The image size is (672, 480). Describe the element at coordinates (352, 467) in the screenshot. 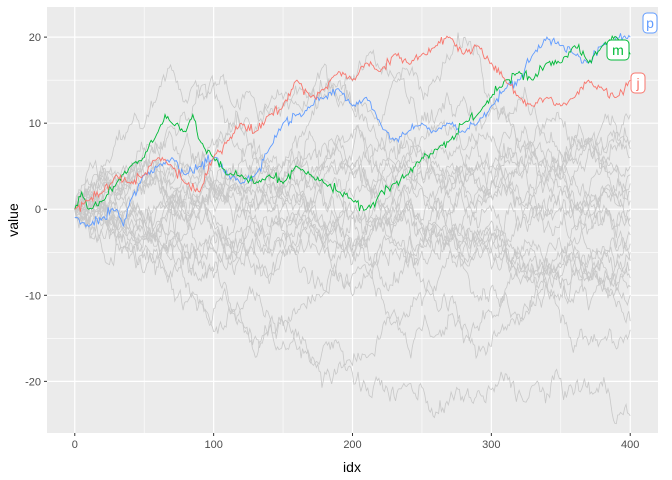

I see `x-axis-title: idx` at that location.